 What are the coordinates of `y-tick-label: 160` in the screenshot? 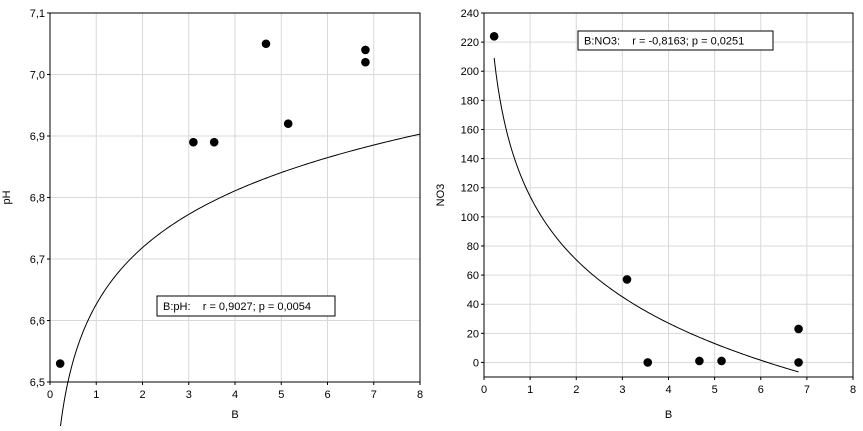 It's located at (470, 130).